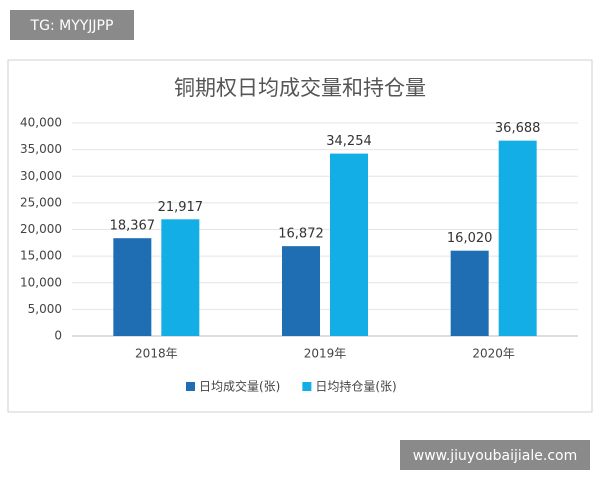 This screenshot has height=484, width=600. What do you see at coordinates (156, 354) in the screenshot?
I see `x-tick-label: 2018年` at bounding box center [156, 354].